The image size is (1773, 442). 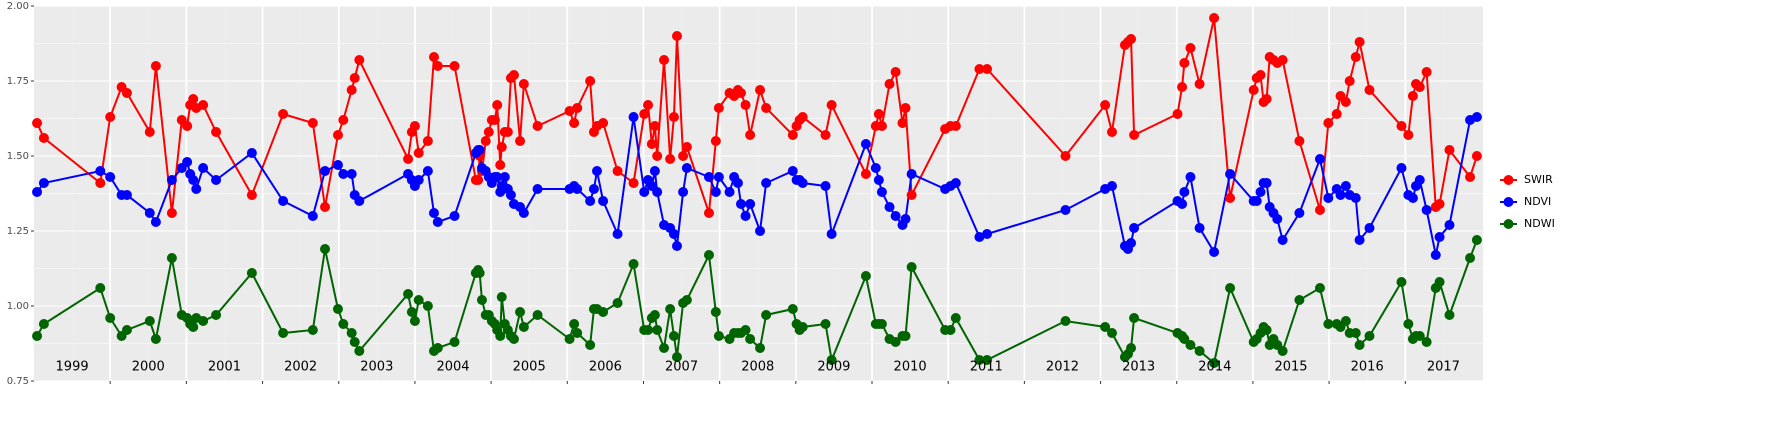 I want to click on x-tick-label: 2011, so click(x=986, y=367).